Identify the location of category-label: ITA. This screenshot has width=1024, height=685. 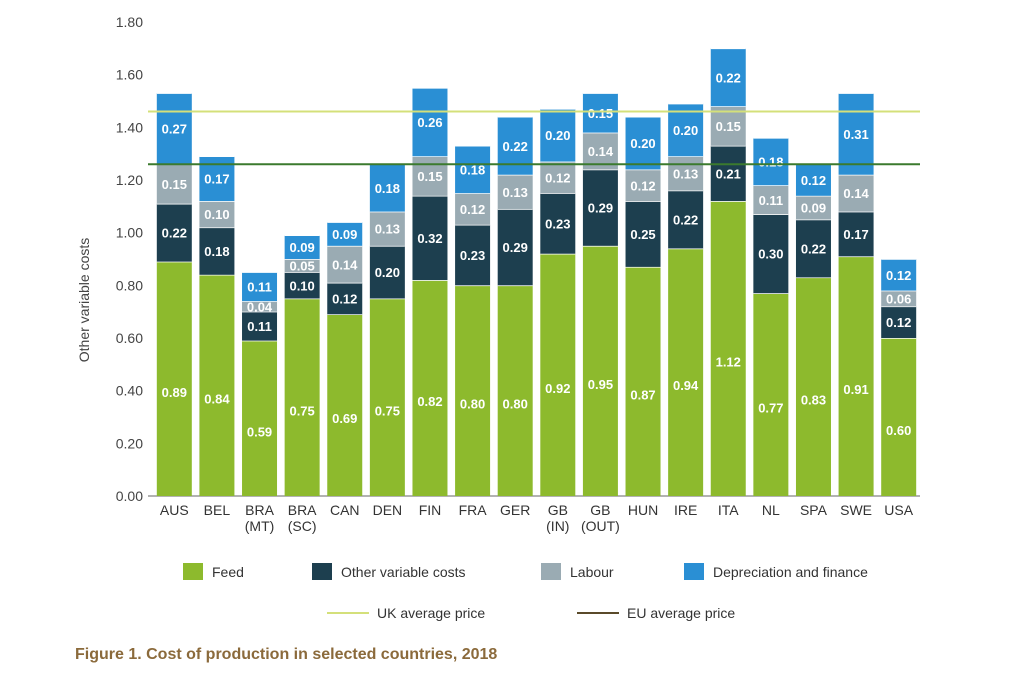
(728, 510).